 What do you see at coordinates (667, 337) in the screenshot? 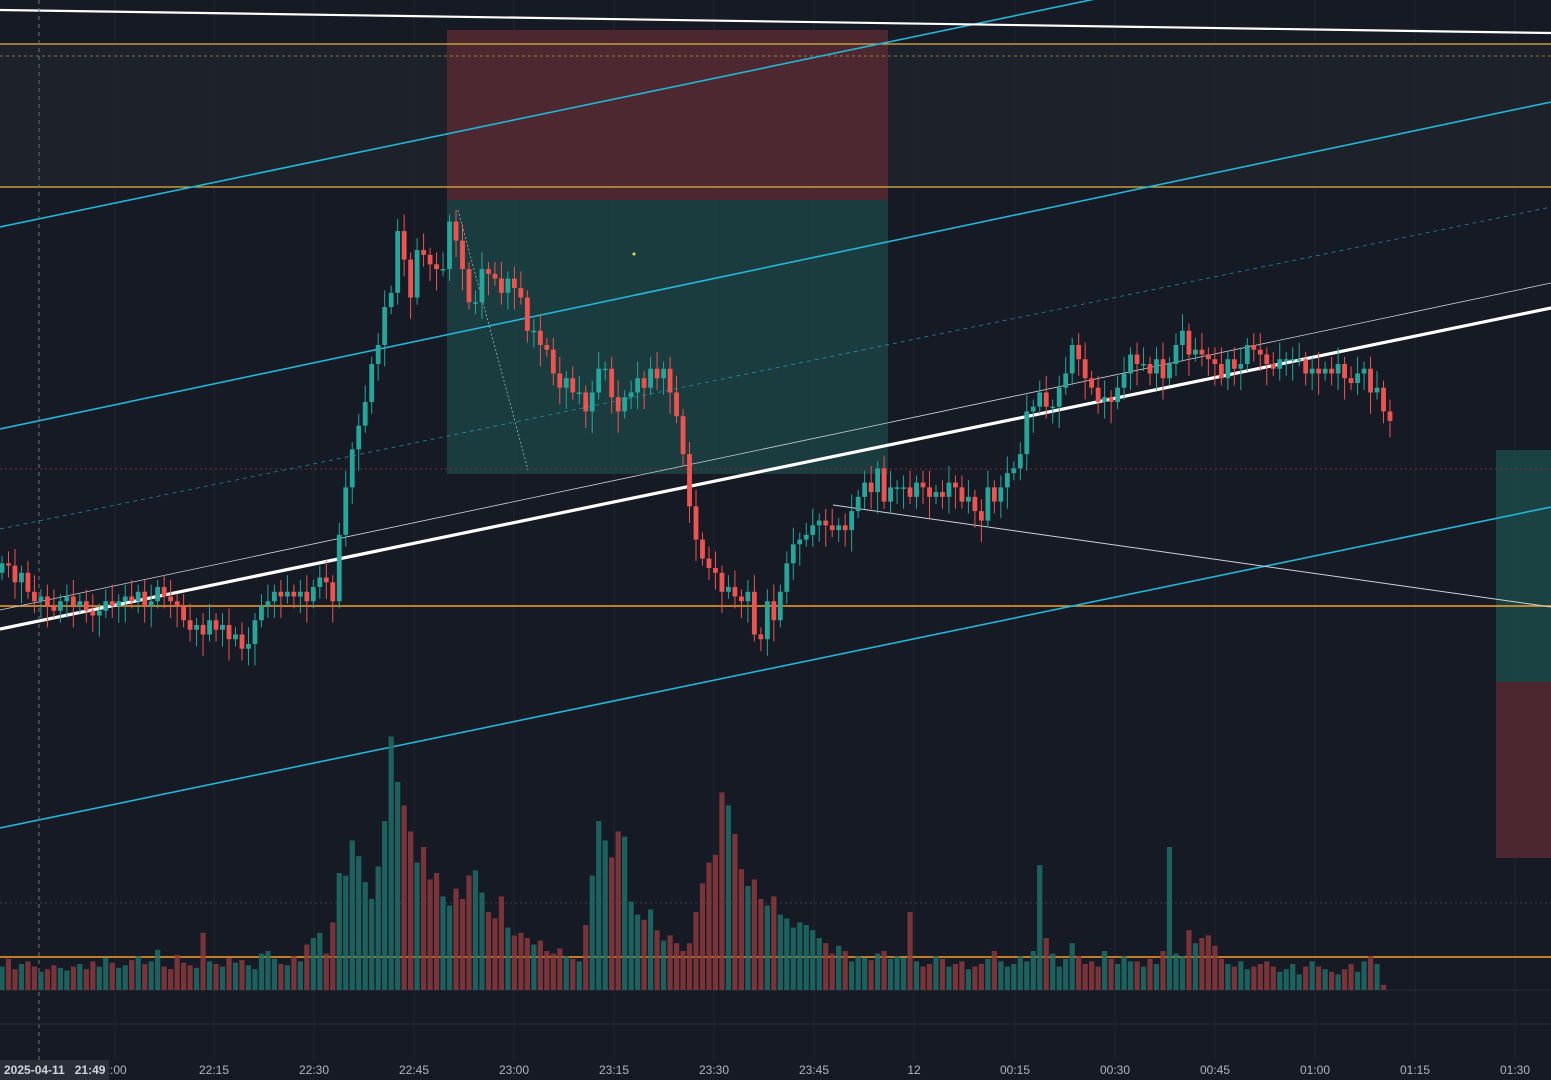
I see `short-target-box` at bounding box center [667, 337].